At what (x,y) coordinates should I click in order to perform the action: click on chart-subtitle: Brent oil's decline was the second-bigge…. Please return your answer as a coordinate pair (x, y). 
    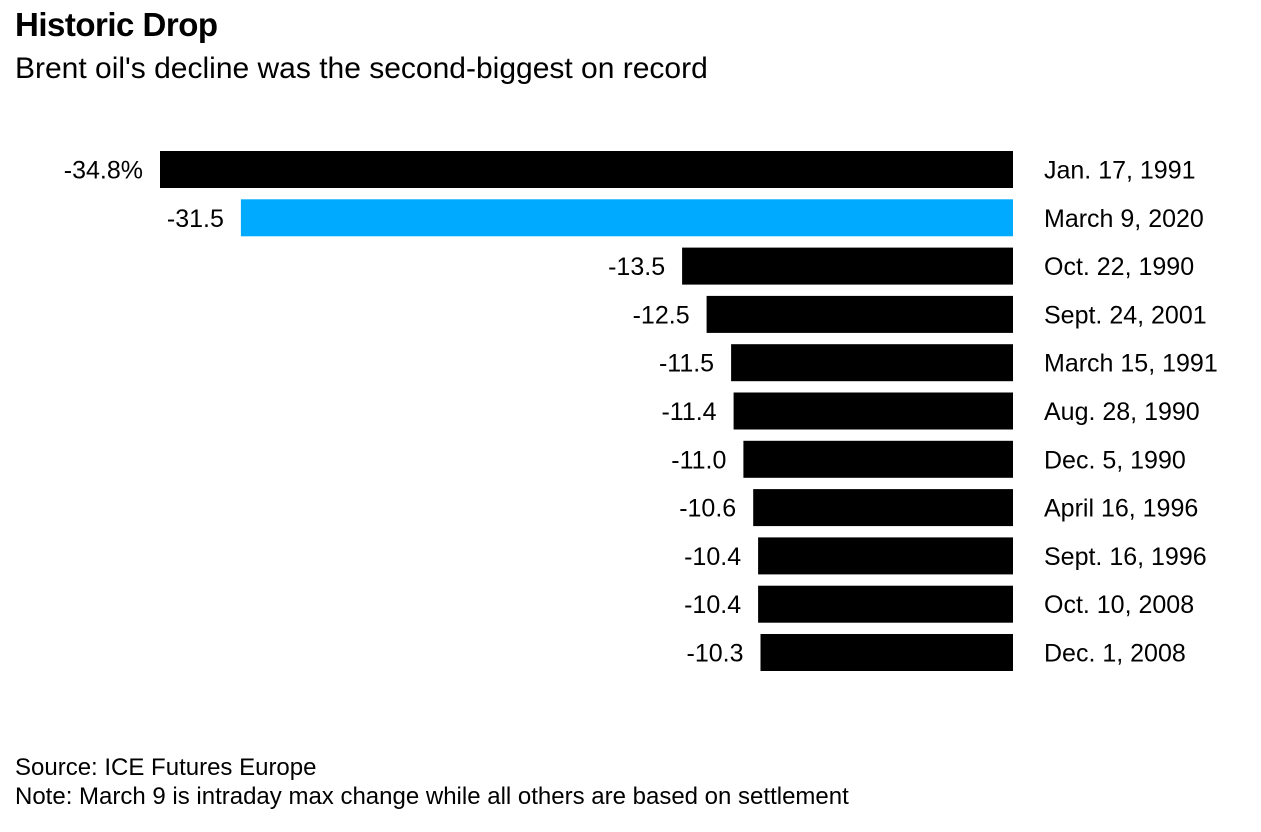
    Looking at the image, I should click on (361, 68).